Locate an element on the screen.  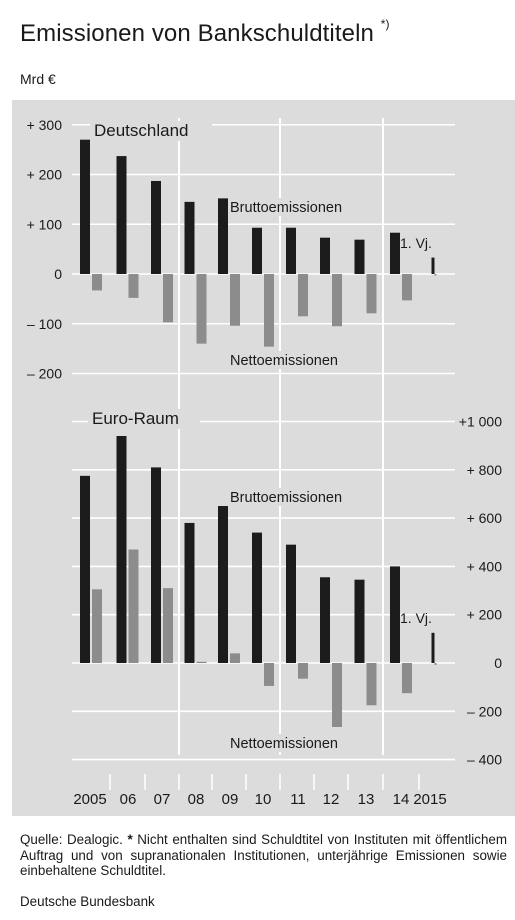
footnote-star: * is located at coordinates (130, 839).